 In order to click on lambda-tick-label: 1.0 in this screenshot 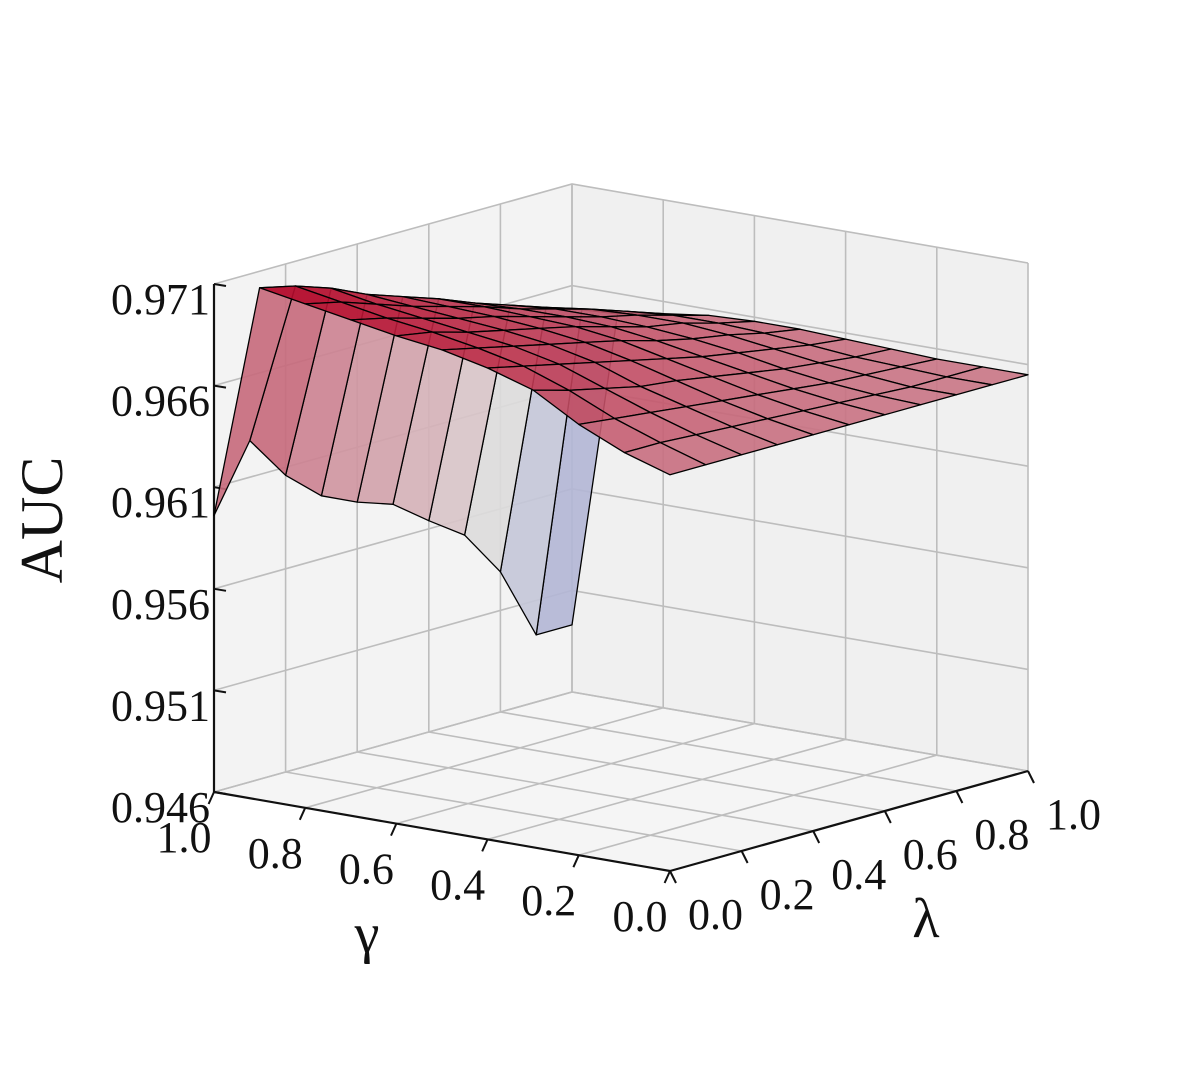, I will do `click(1073, 814)`.